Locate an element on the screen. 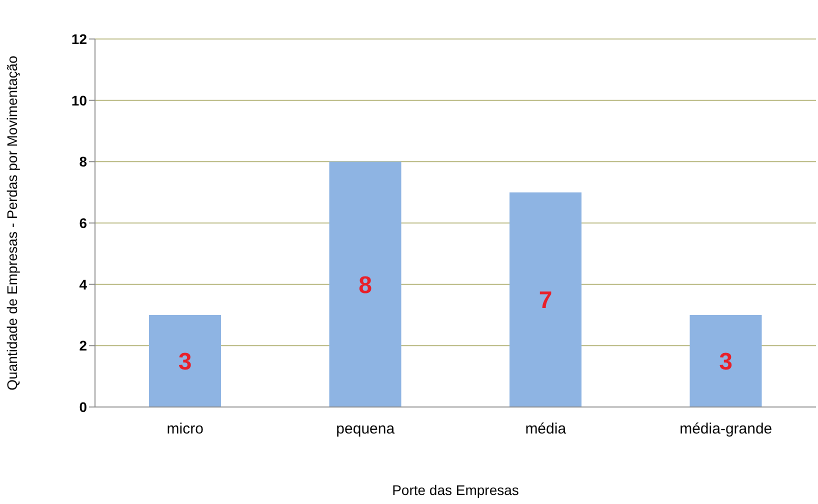 This screenshot has height=504, width=818. data-label: 8 is located at coordinates (365, 285).